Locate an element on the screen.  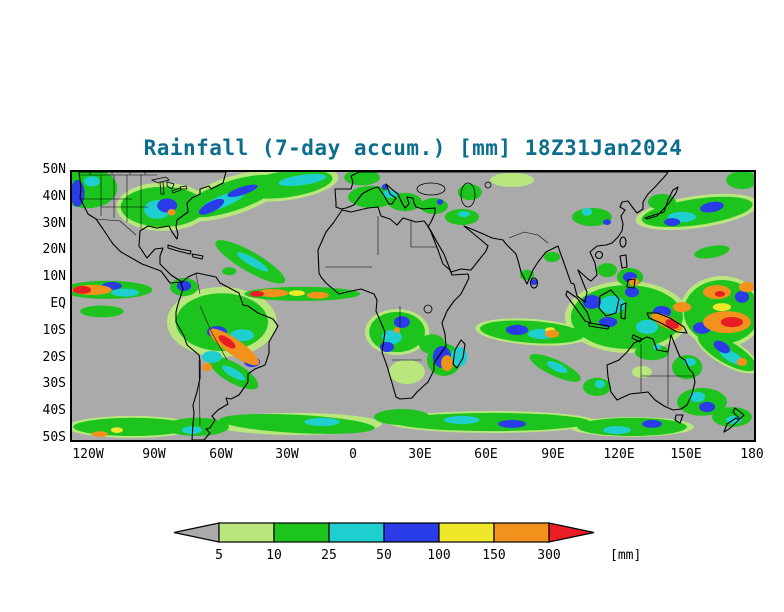
timor-coastline is located at coordinates (637, 338).